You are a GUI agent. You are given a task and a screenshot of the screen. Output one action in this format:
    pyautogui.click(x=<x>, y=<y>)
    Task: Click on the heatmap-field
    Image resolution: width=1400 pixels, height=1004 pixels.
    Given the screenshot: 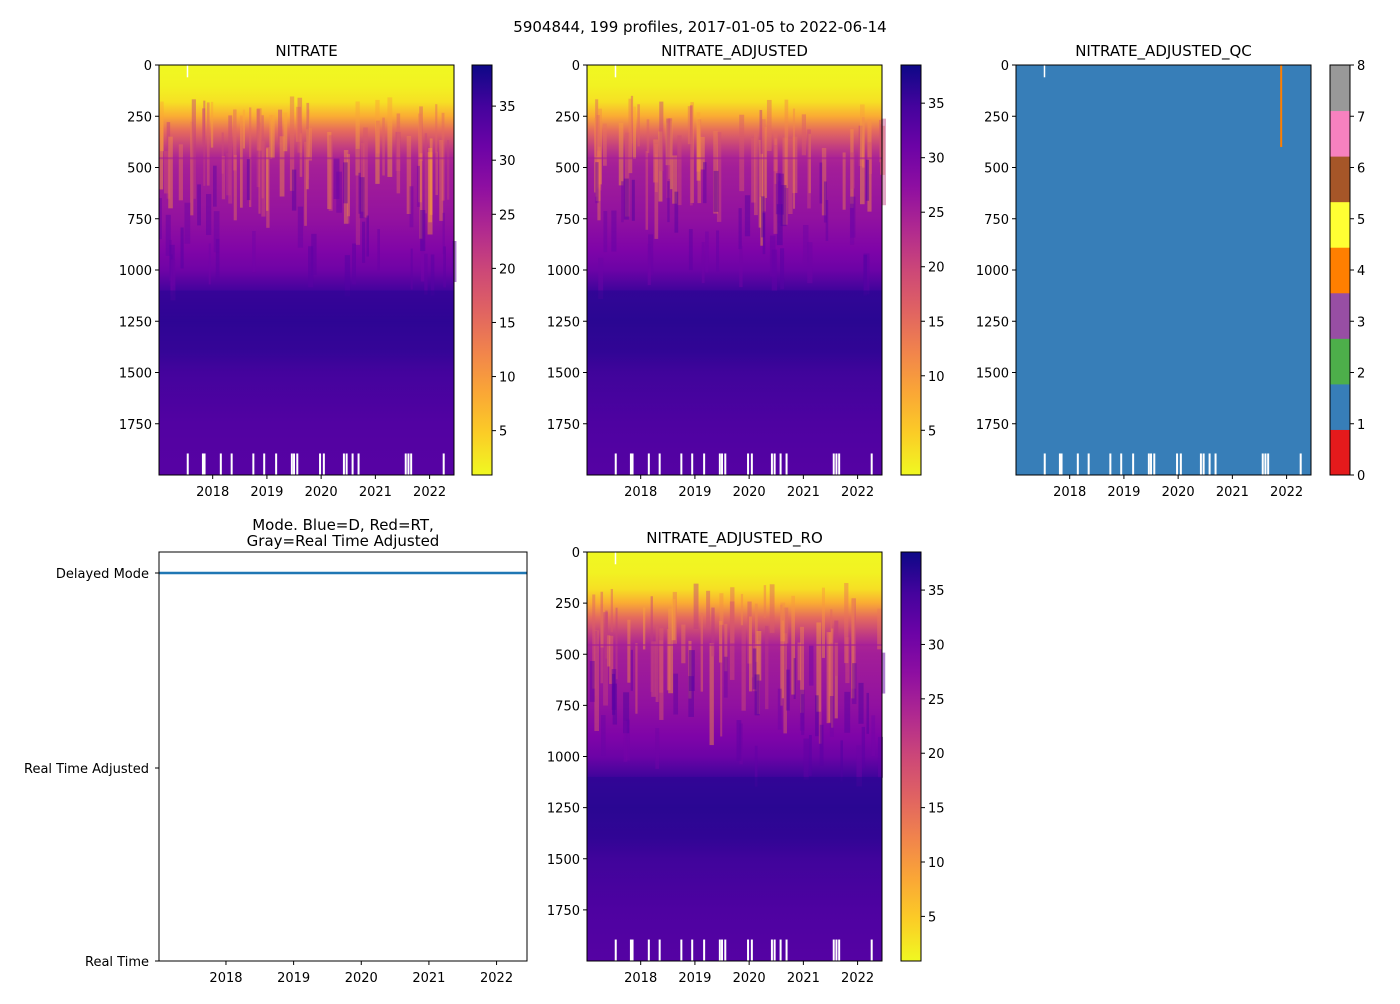 What is the action you would take?
    pyautogui.click(x=1163, y=270)
    